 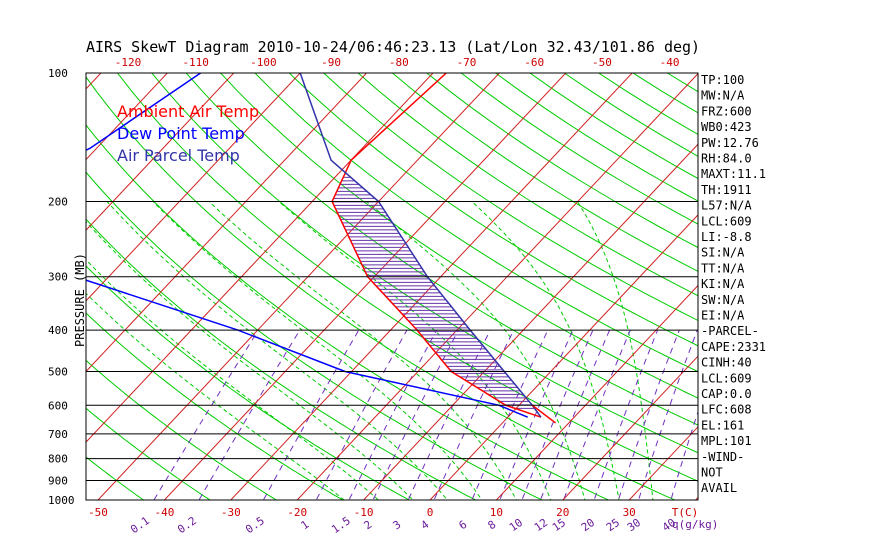 What do you see at coordinates (588, 525) in the screenshot?
I see `mixing-ratio-tick: 20` at bounding box center [588, 525].